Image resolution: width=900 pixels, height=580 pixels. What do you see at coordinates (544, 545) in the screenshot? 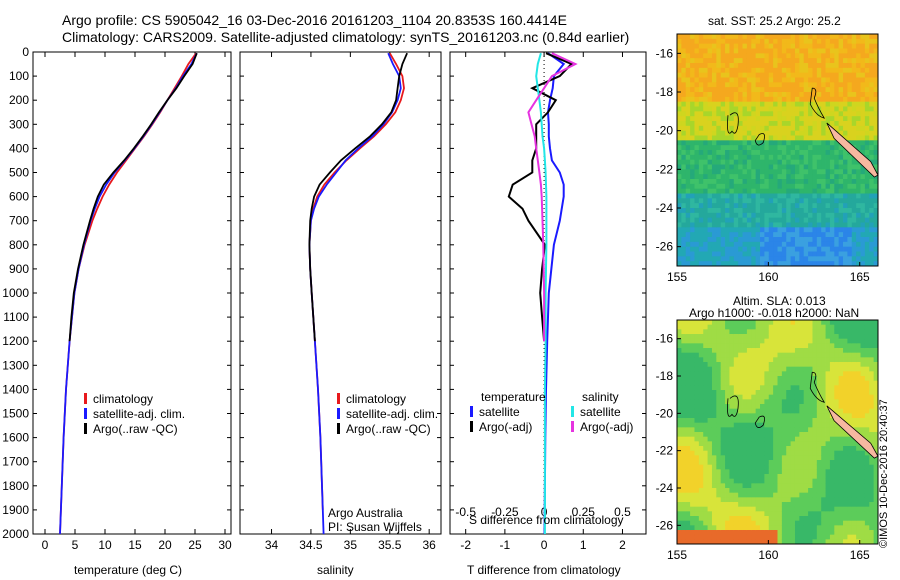
I see `x-tick-label: 0` at bounding box center [544, 545].